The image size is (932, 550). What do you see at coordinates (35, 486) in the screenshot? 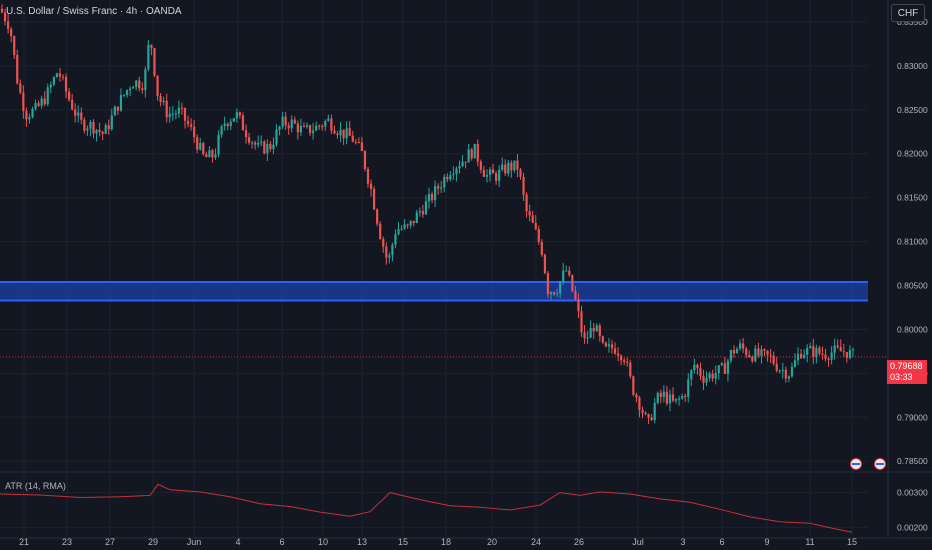
I see `atr-indicator-label: ATR (14, RMA)` at bounding box center [35, 486].